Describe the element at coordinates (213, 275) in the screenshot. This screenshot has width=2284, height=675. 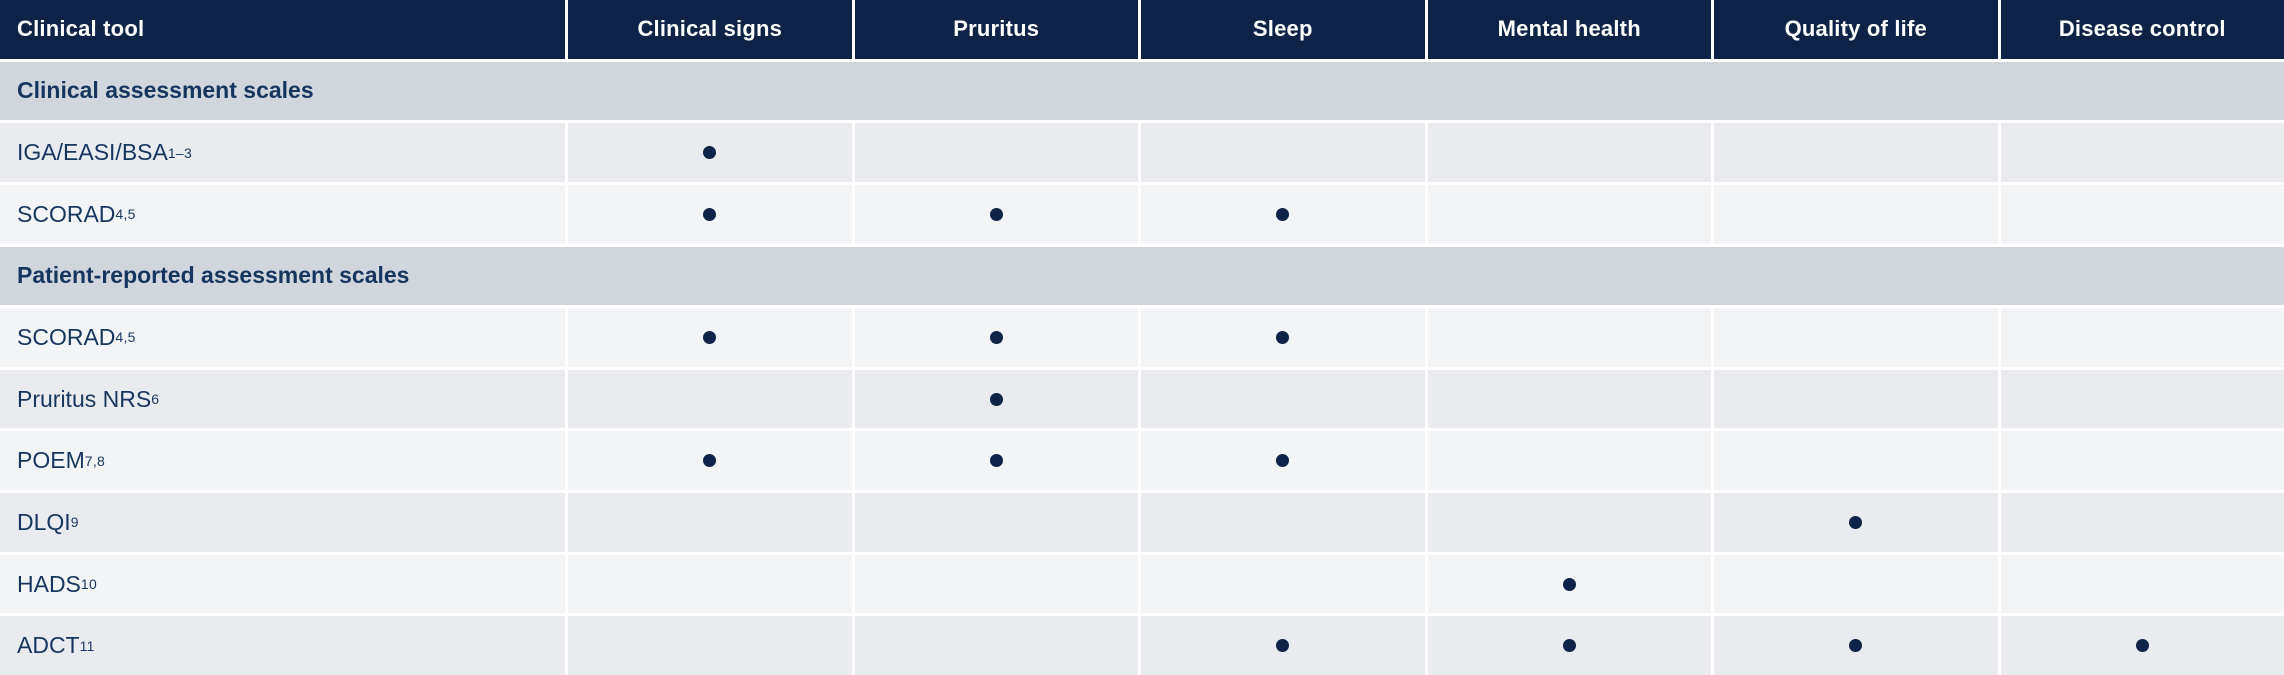
I see `section-label: Patient-reported assessment scales` at that location.